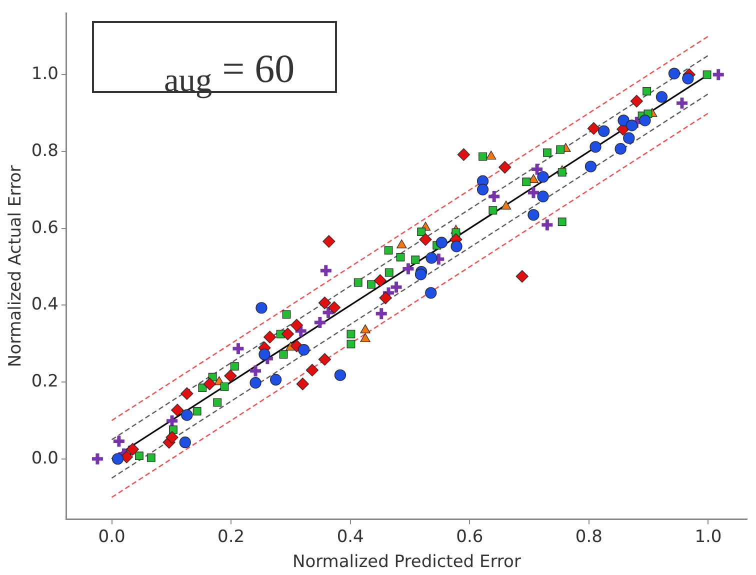  What do you see at coordinates (44, 74) in the screenshot?
I see `y-tick-label: 1.0` at bounding box center [44, 74].